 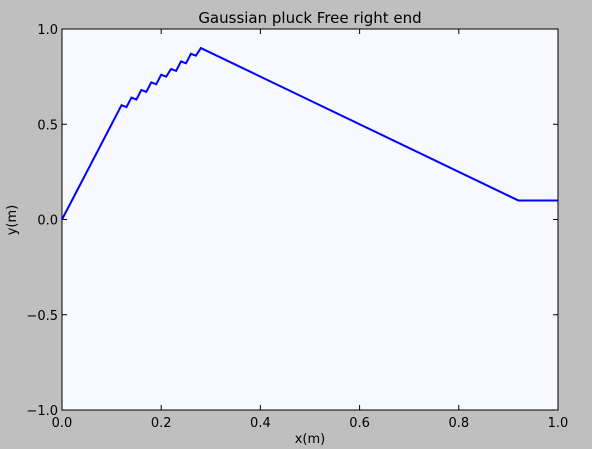 I want to click on x-tick-label: 0.0, so click(x=62, y=423).